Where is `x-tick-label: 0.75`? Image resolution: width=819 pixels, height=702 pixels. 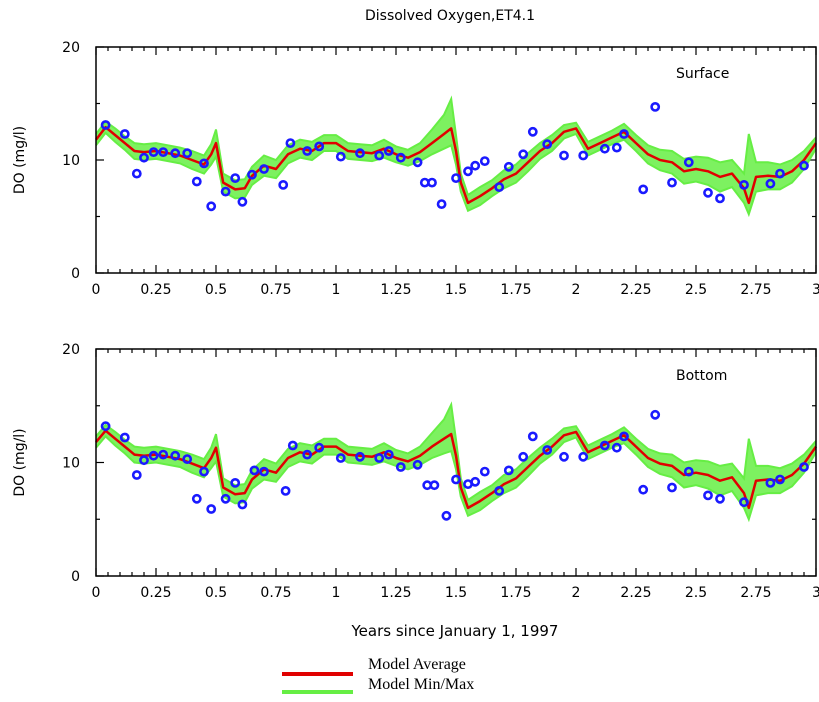
x-tick-label: 0.75 is located at coordinates (275, 593).